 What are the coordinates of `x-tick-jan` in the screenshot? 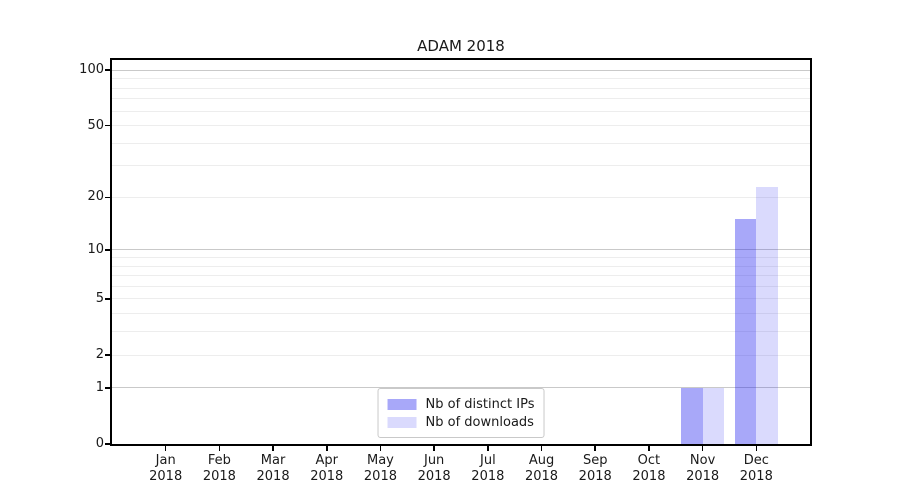 It's located at (165, 447).